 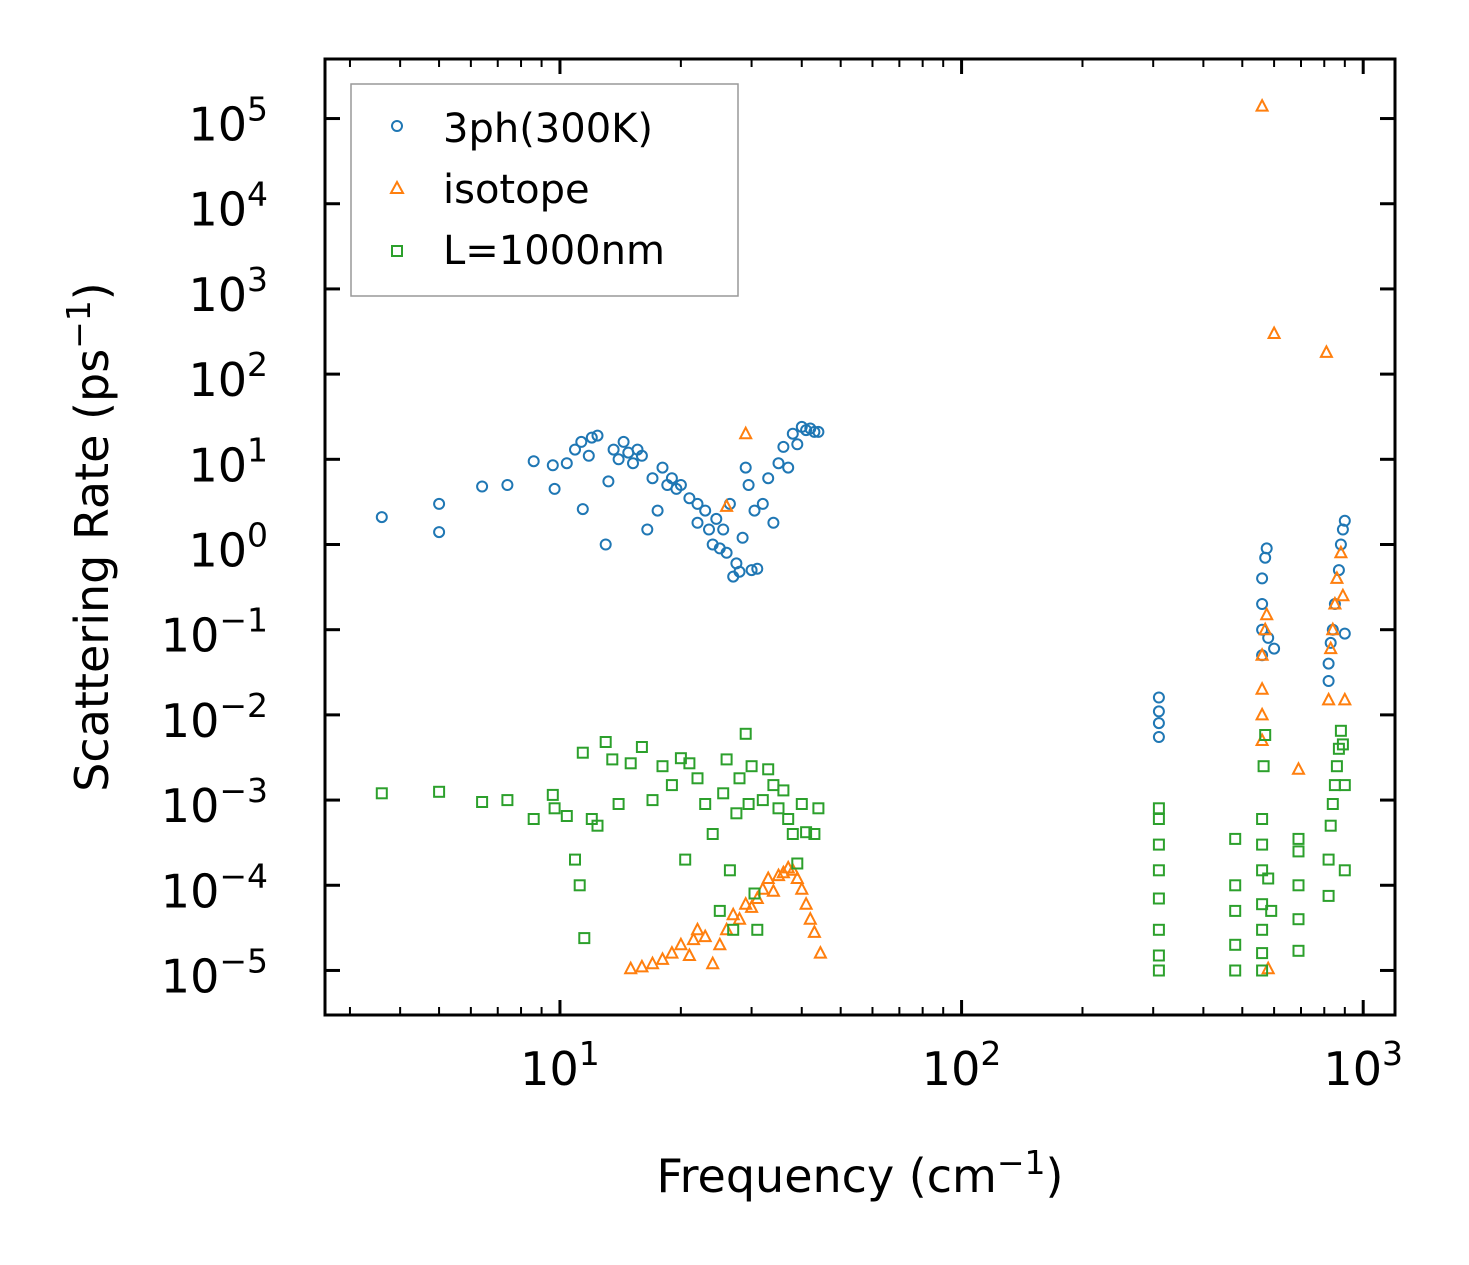 I want to click on y-tick-label: 10⁰, so click(x=228, y=547).